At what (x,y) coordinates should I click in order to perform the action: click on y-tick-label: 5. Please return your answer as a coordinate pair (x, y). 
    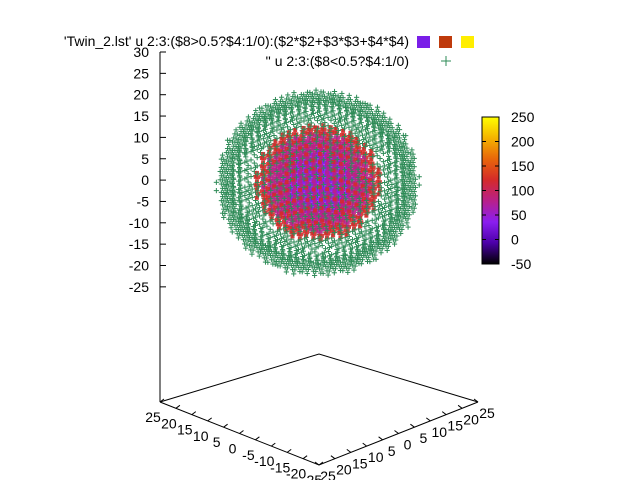
    Looking at the image, I should click on (424, 438).